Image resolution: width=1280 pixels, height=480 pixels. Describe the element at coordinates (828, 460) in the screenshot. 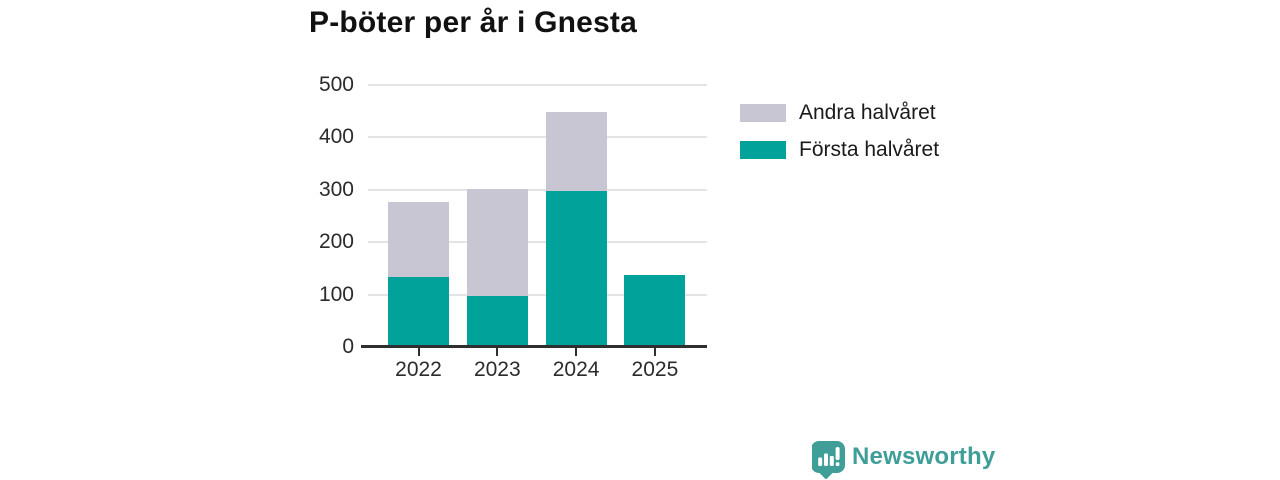

I see `bar-chart-bubble-icon` at that location.